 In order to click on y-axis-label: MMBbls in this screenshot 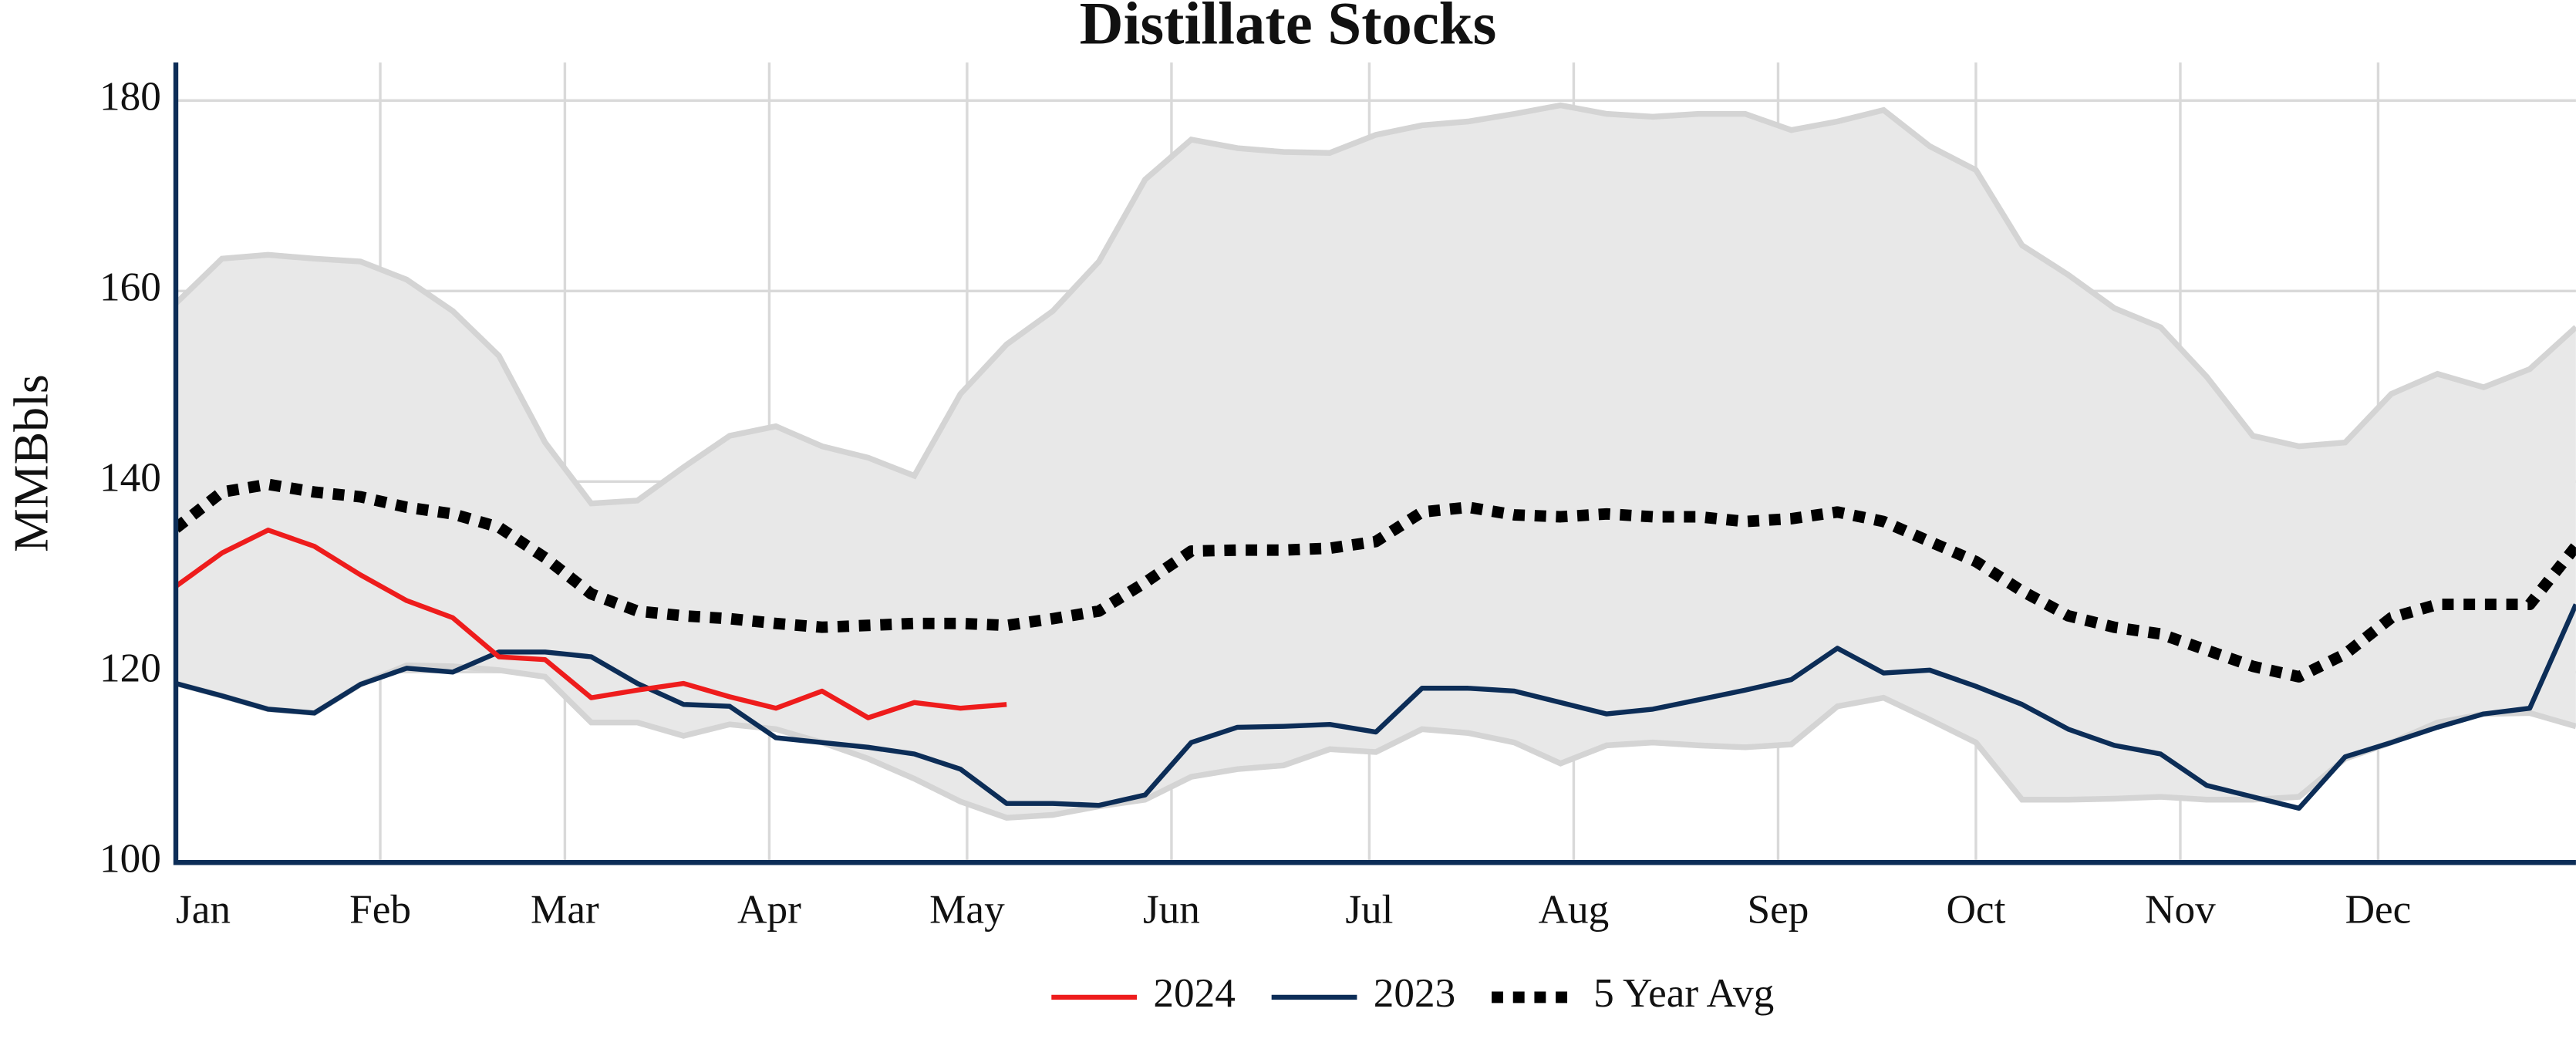, I will do `click(31, 463)`.